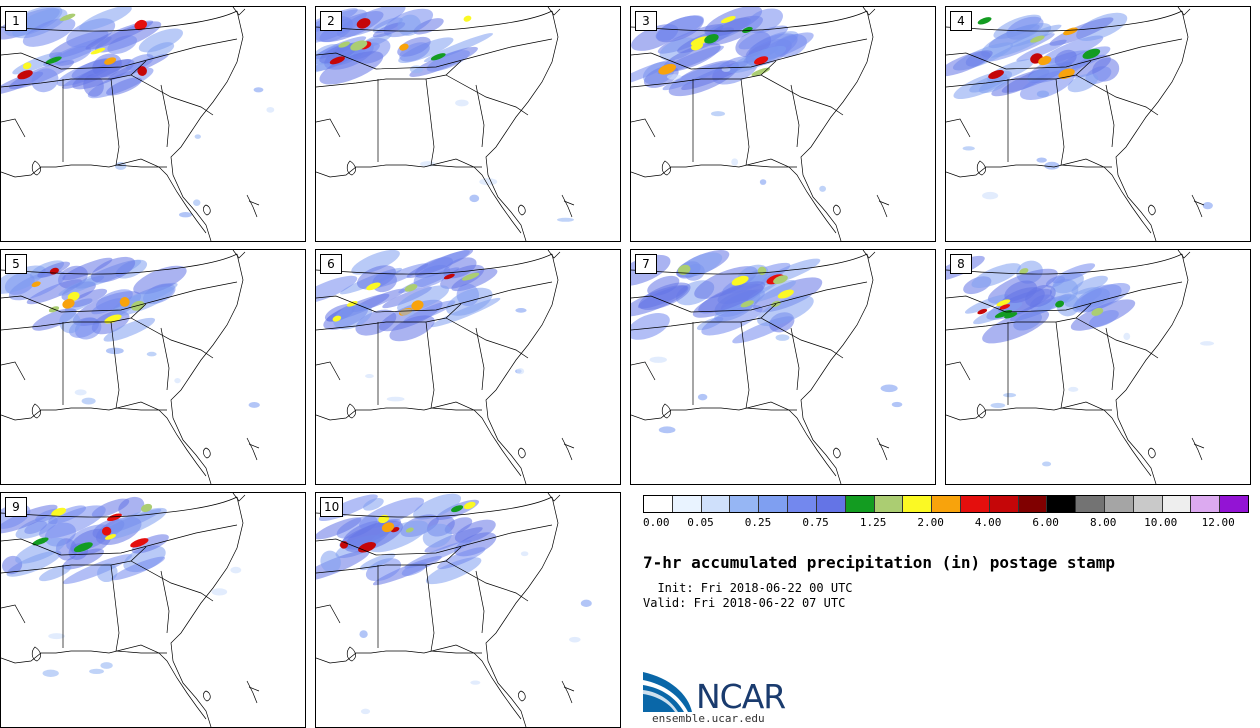 The width and height of the screenshot is (1260, 728). I want to click on member-label: 9, so click(16, 507).